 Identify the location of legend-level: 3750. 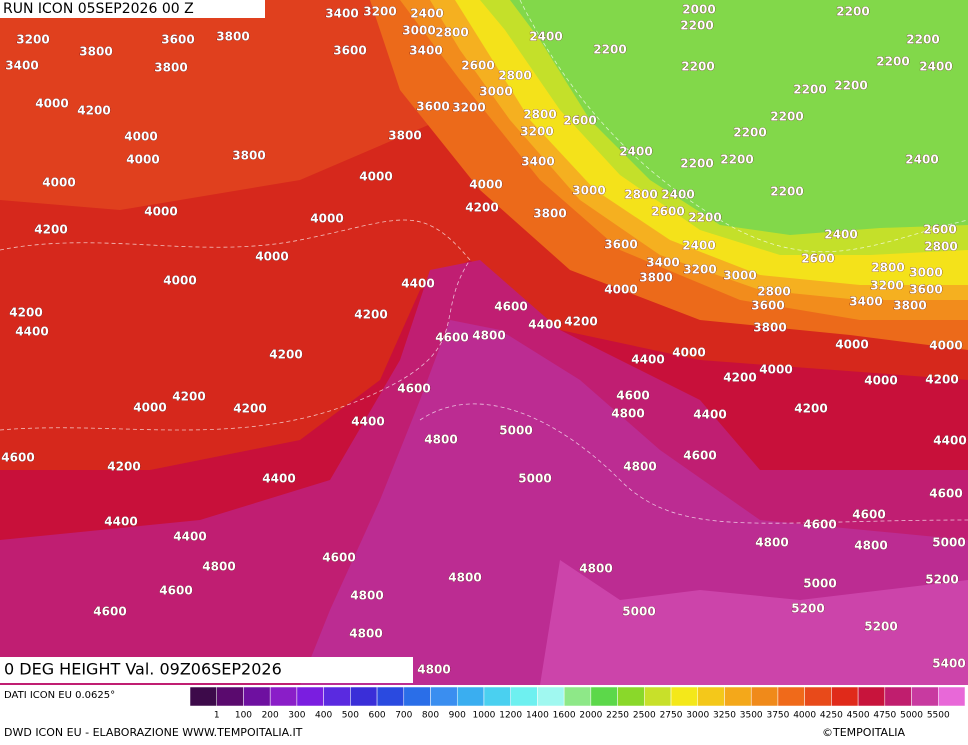
(777, 716).